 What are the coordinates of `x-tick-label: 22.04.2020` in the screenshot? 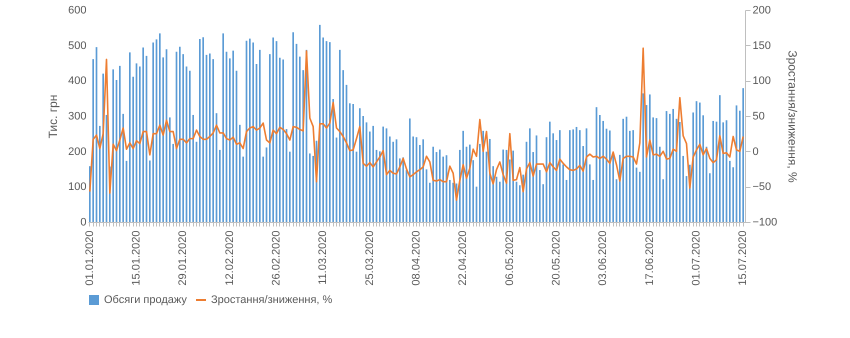 It's located at (463, 258).